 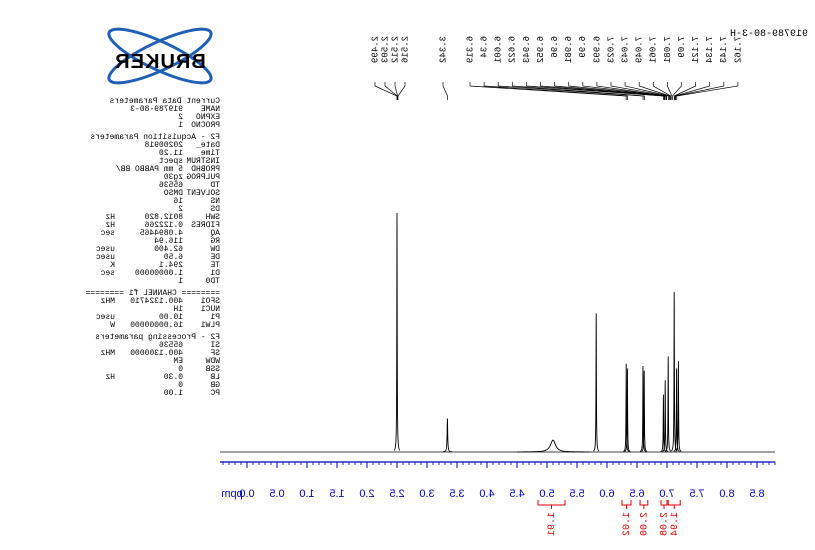 What do you see at coordinates (583, 47) in the screenshot?
I see `peak-label: 6.99` at bounding box center [583, 47].